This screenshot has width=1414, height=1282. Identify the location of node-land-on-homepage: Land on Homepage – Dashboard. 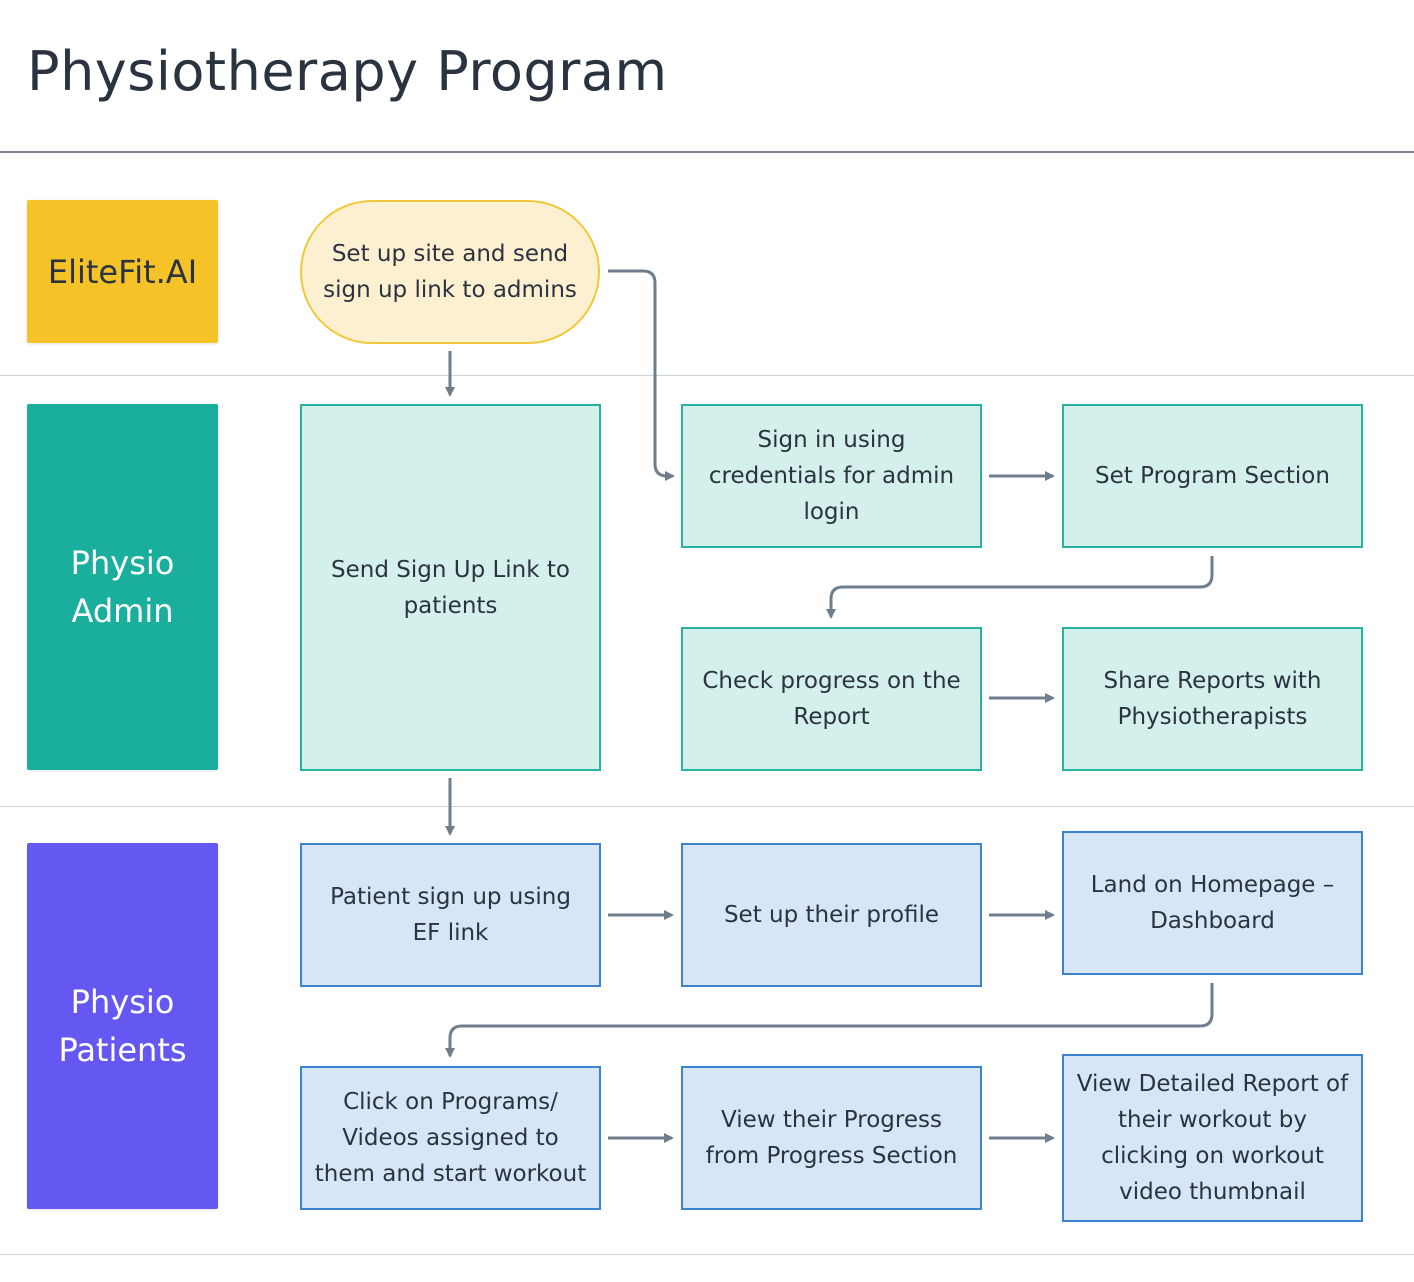
(1212, 903).